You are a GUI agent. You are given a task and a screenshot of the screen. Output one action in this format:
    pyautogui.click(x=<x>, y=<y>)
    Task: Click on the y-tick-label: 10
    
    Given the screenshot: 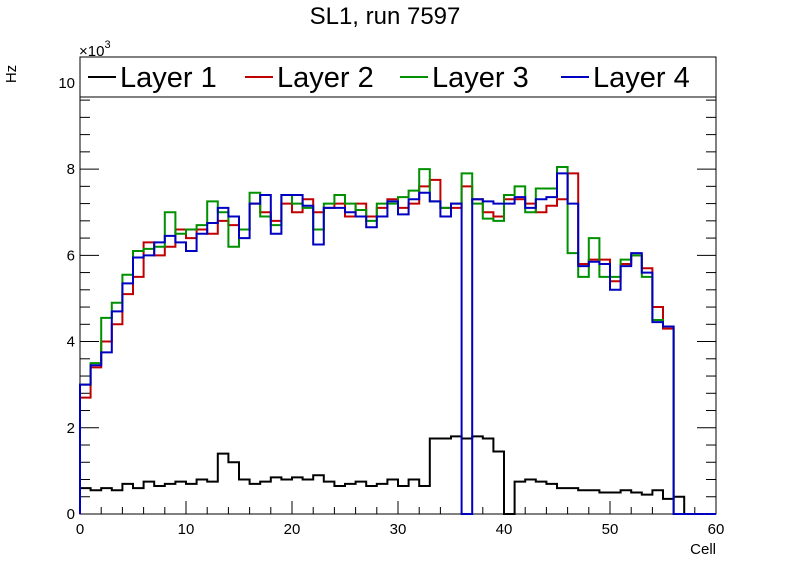 What is the action you would take?
    pyautogui.click(x=66, y=83)
    